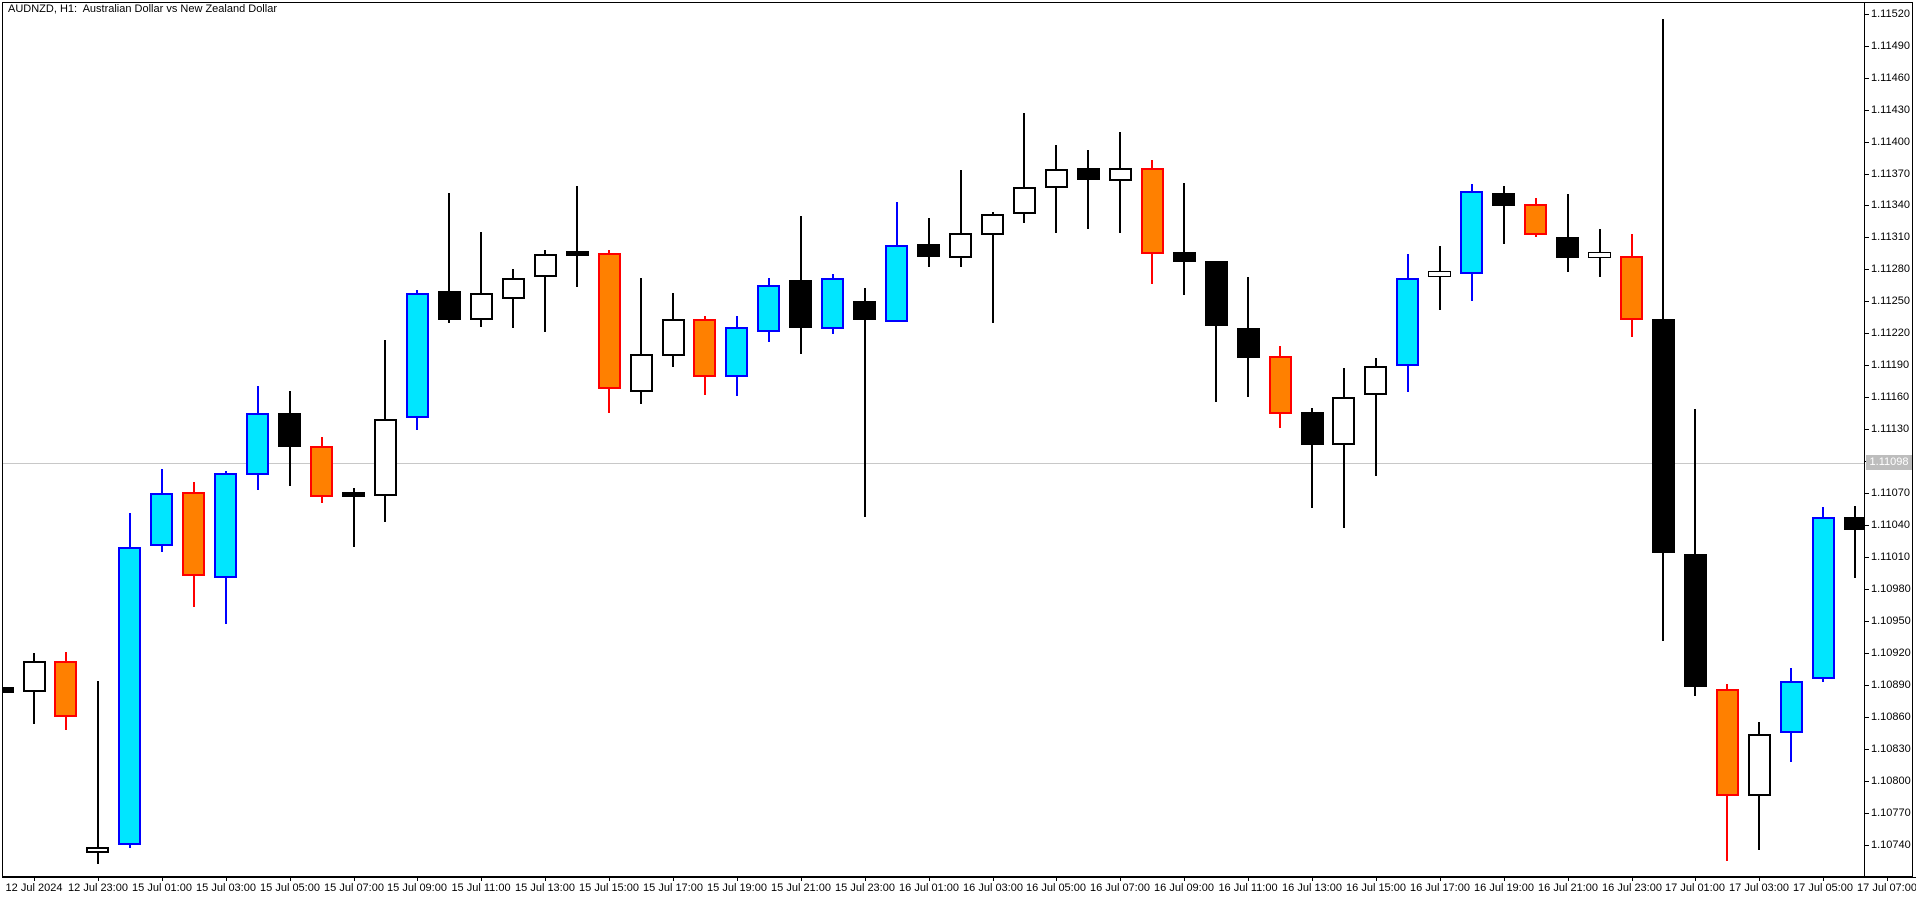 The image size is (1916, 898). I want to click on time-axis-label: 15 Jul 19:00, so click(737, 888).